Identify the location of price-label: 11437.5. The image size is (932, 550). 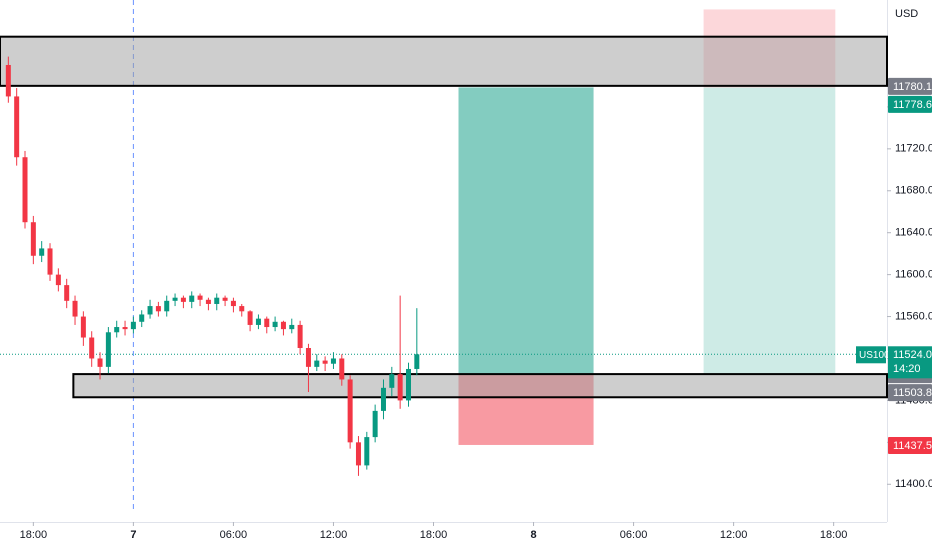
(912, 446).